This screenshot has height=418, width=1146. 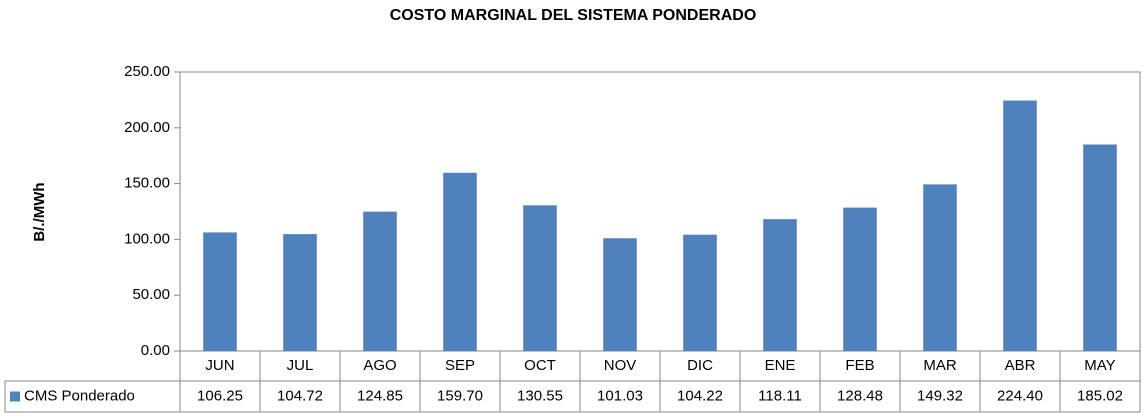 I want to click on y-tick-label: 100.00, so click(x=147, y=238).